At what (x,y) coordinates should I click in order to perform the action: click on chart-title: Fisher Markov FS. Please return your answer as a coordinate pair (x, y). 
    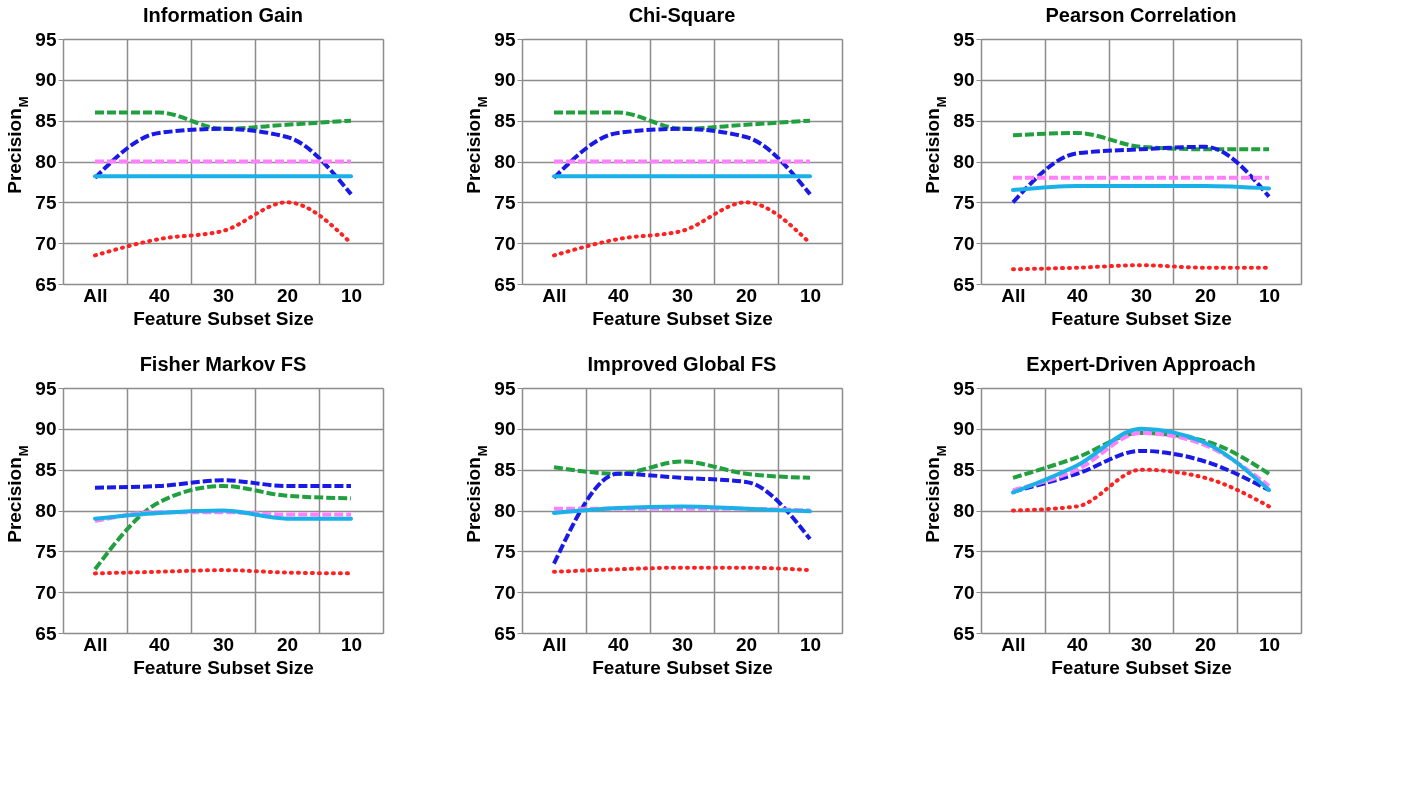
    Looking at the image, I should click on (223, 364).